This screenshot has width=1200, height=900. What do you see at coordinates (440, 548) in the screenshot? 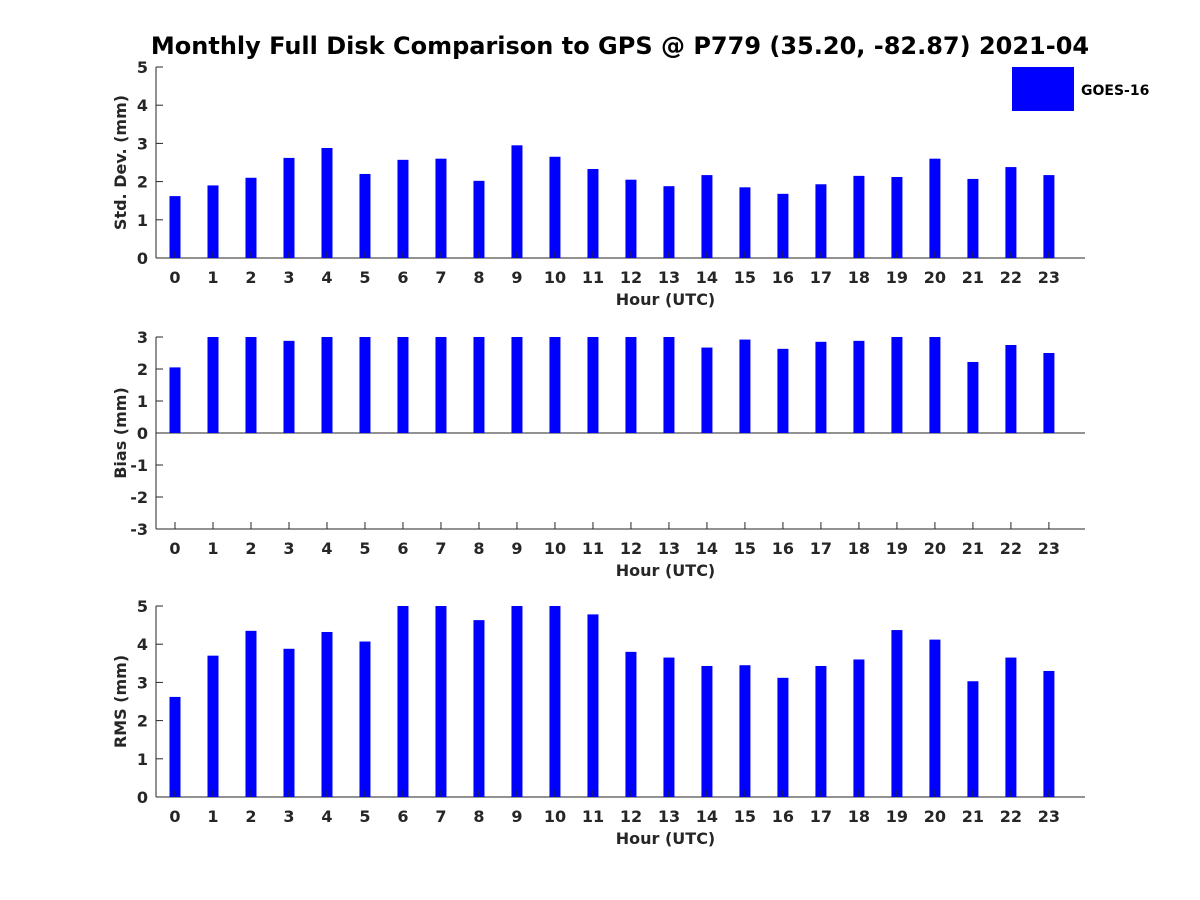
I see `x-tick-label: 7` at bounding box center [440, 548].